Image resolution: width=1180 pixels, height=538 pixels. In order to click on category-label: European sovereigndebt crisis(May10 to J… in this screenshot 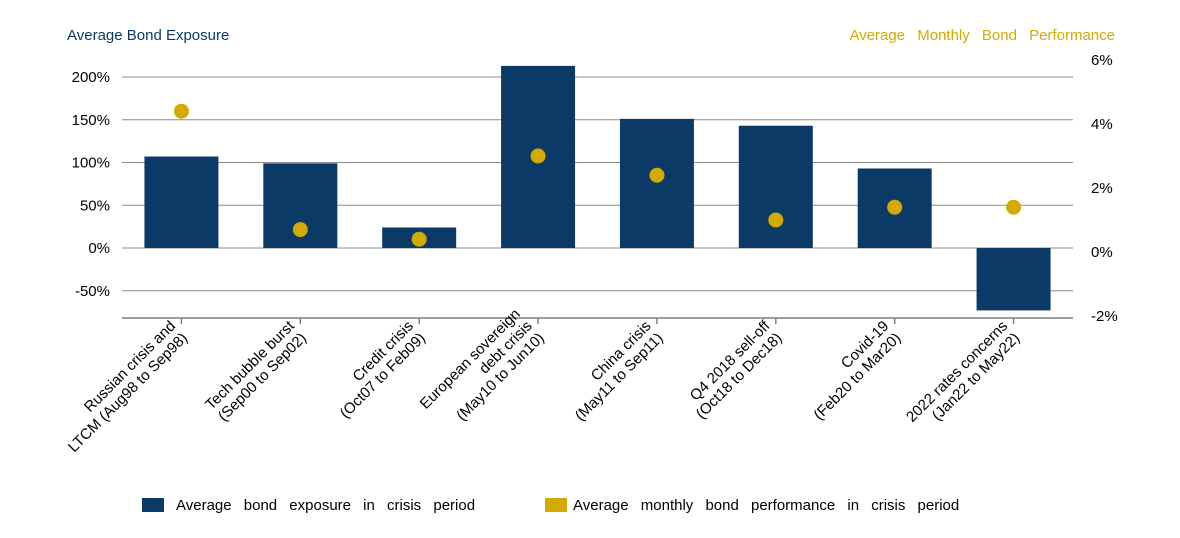, I will do `click(482, 371)`.